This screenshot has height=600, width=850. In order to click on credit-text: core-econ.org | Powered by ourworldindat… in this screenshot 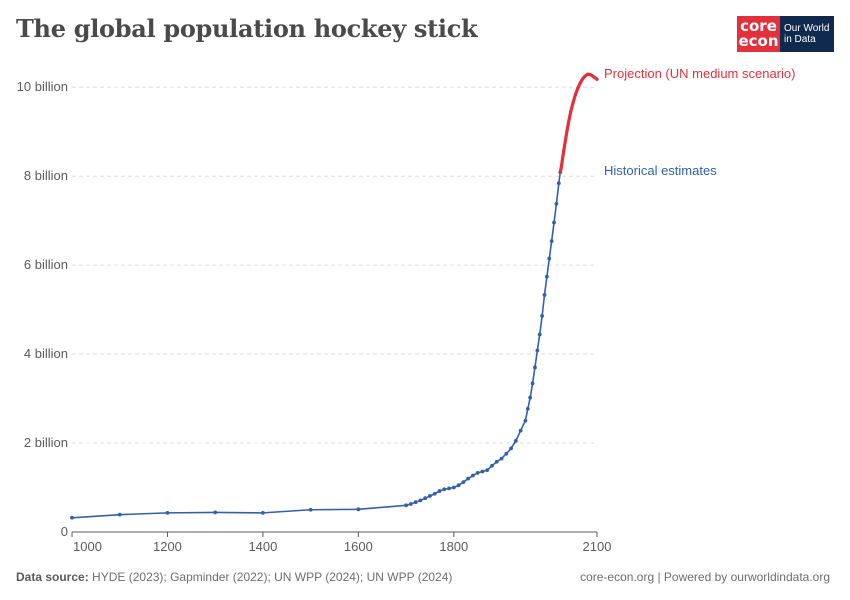, I will do `click(705, 577)`.